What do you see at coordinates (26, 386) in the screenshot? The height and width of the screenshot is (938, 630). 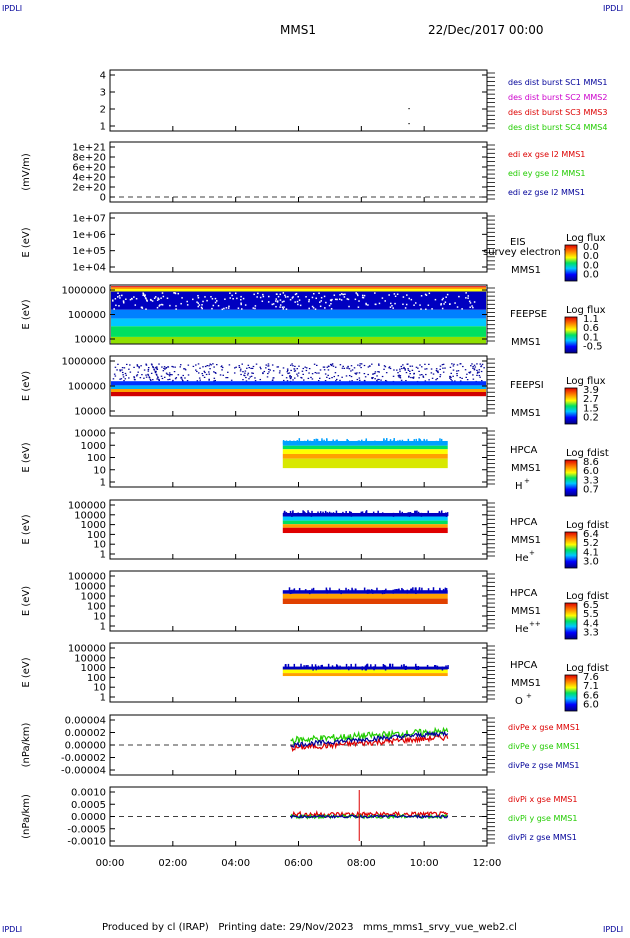 I see `feeps-i-ylabel: E (eV)` at bounding box center [26, 386].